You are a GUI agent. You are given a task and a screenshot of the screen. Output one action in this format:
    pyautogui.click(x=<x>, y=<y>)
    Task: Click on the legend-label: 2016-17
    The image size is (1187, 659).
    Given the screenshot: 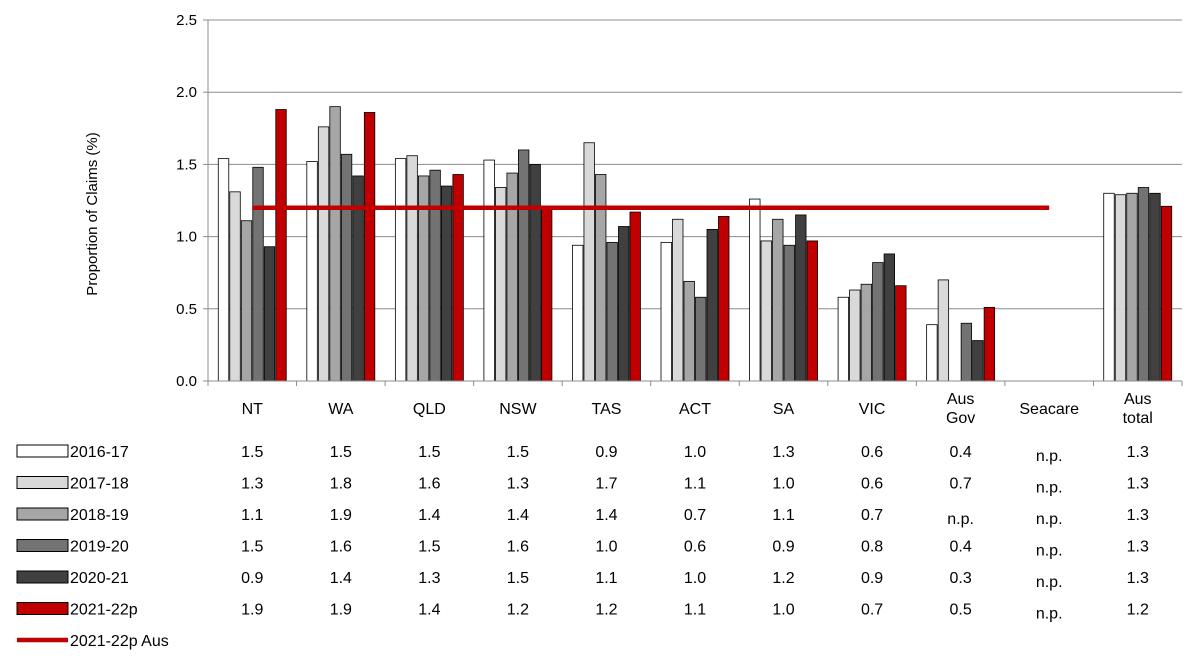 What is the action you would take?
    pyautogui.click(x=99, y=452)
    